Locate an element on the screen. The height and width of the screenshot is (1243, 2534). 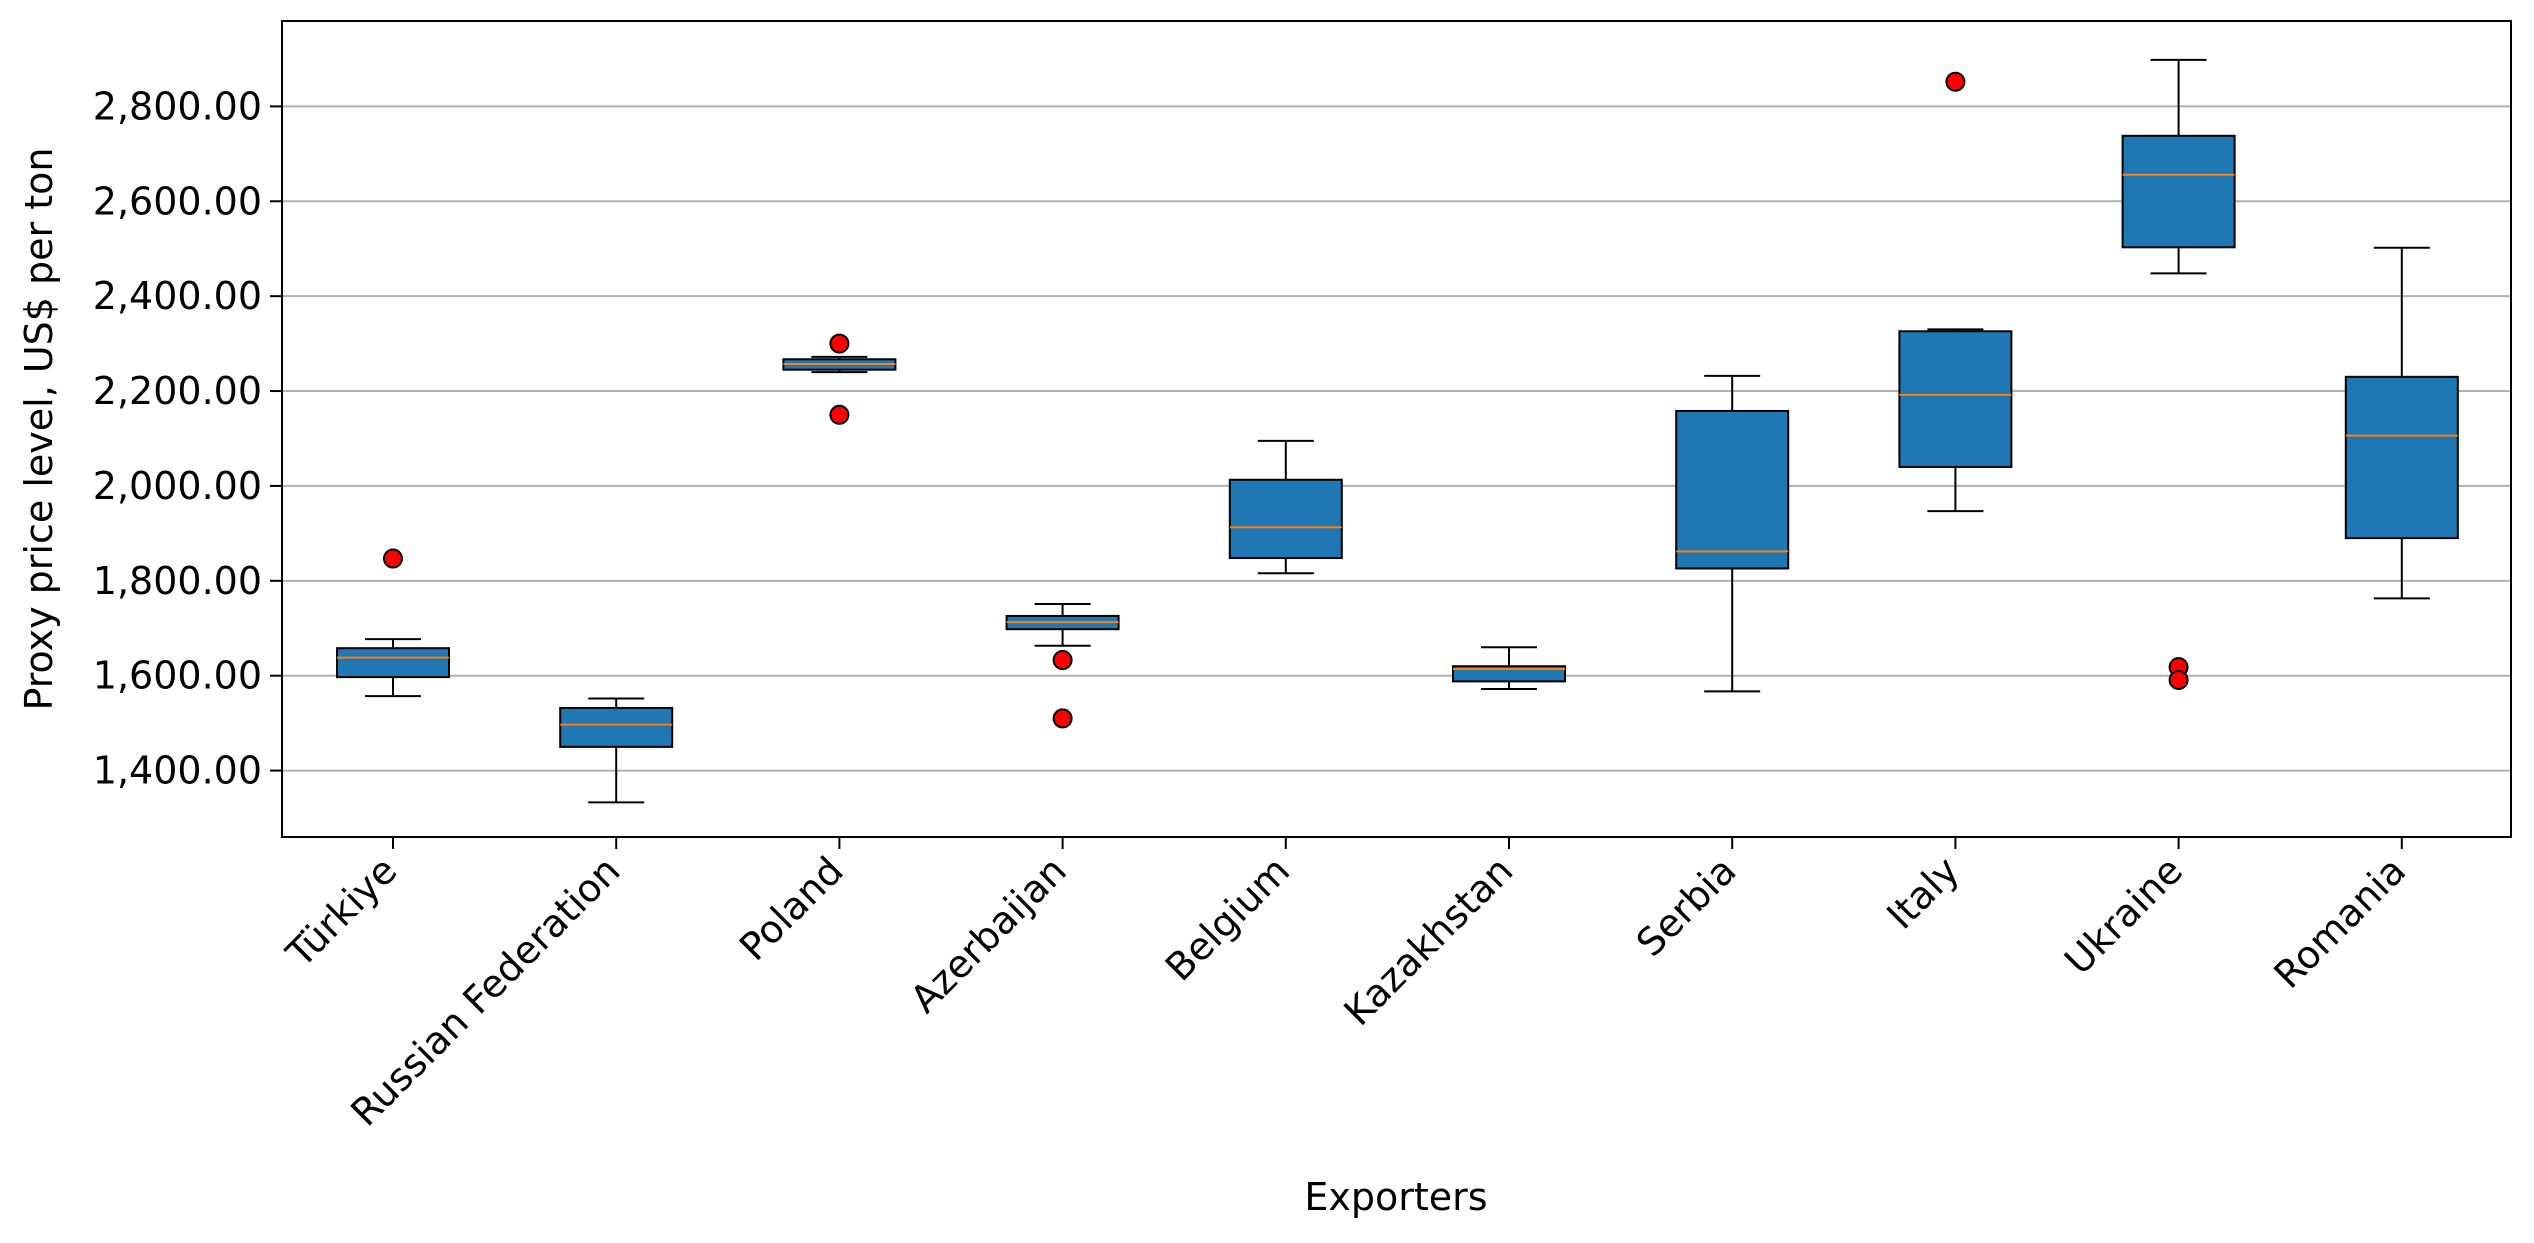
x-tick-label: Serbia is located at coordinates (1686, 906).